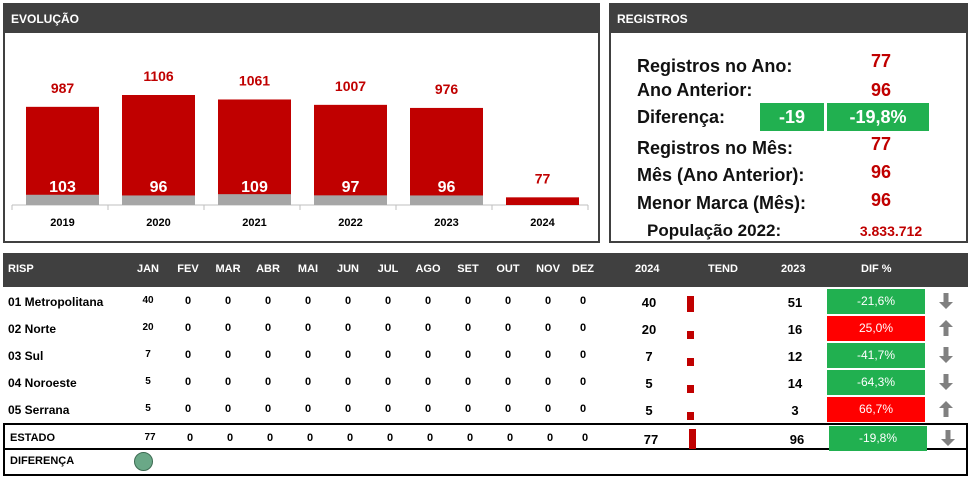 The width and height of the screenshot is (969, 481). What do you see at coordinates (485, 463) in the screenshot?
I see `diferenca-row: DIFERENÇA` at bounding box center [485, 463].